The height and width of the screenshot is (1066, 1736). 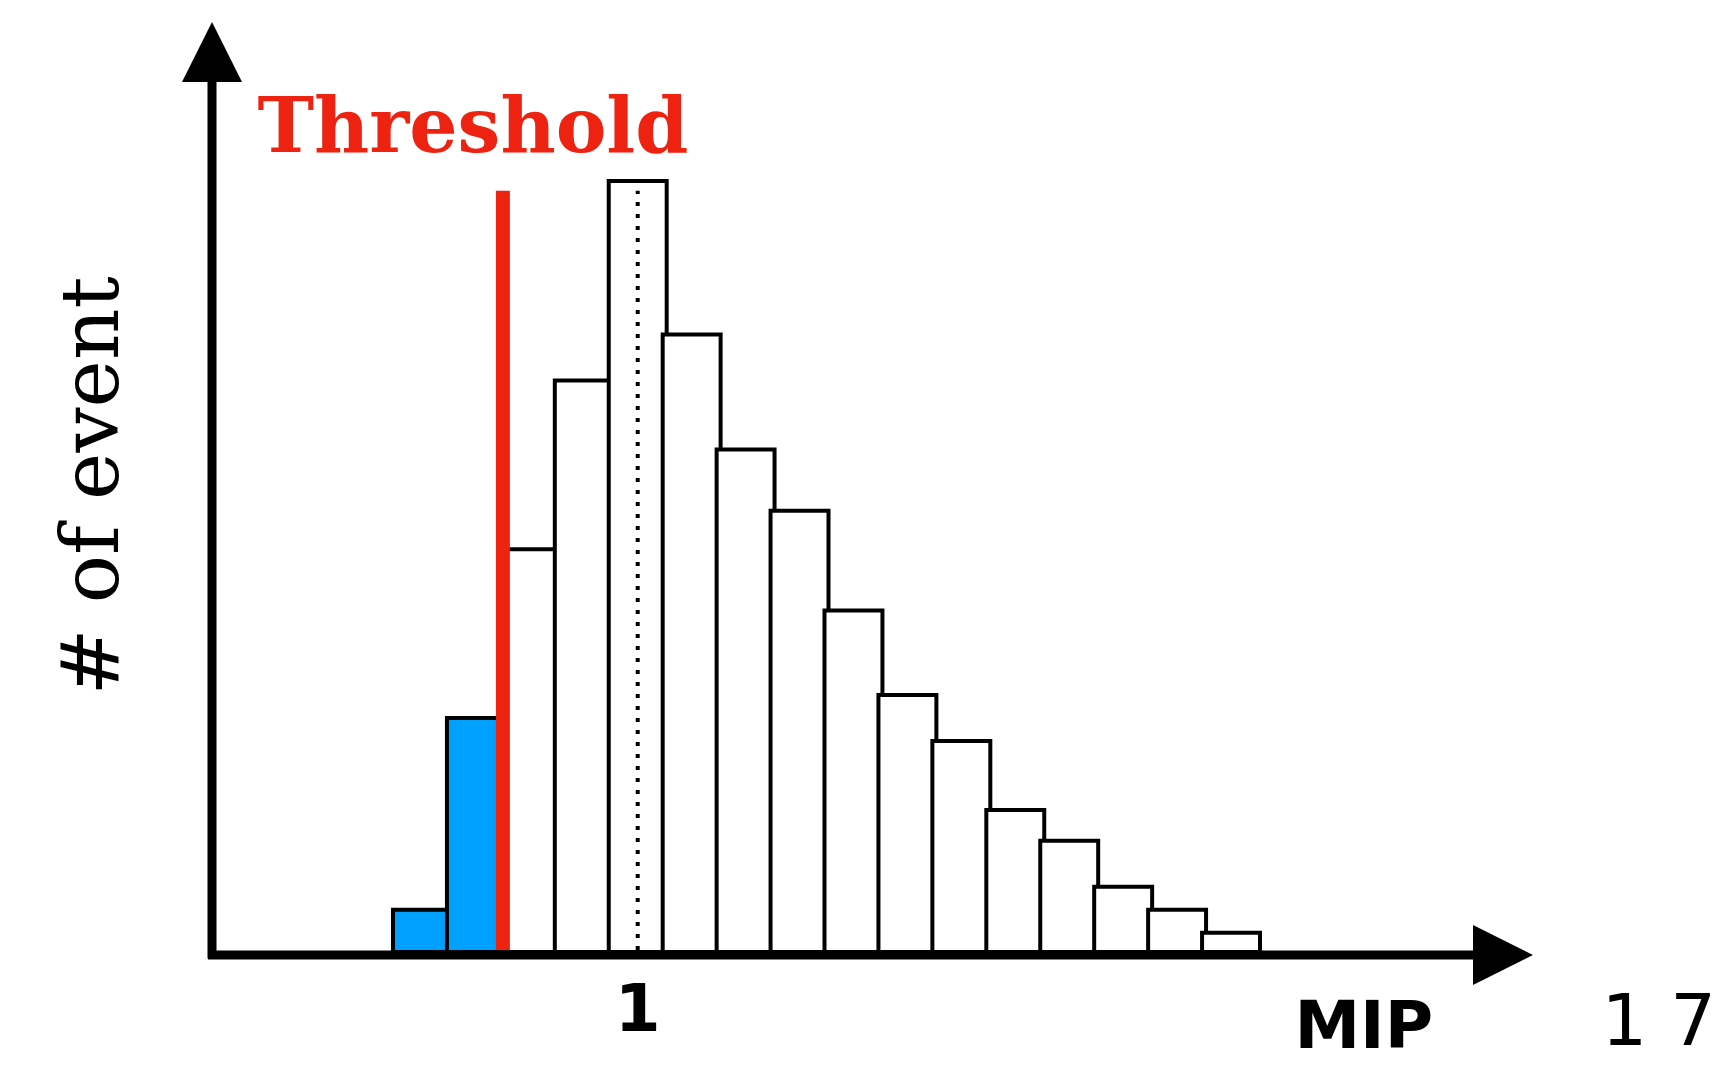 What do you see at coordinates (1659, 1020) in the screenshot?
I see `text: 1 7` at bounding box center [1659, 1020].